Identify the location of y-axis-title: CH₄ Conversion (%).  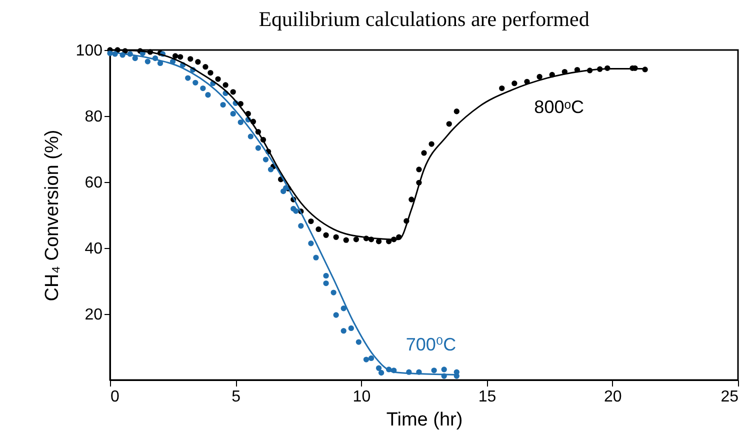
(52, 216).